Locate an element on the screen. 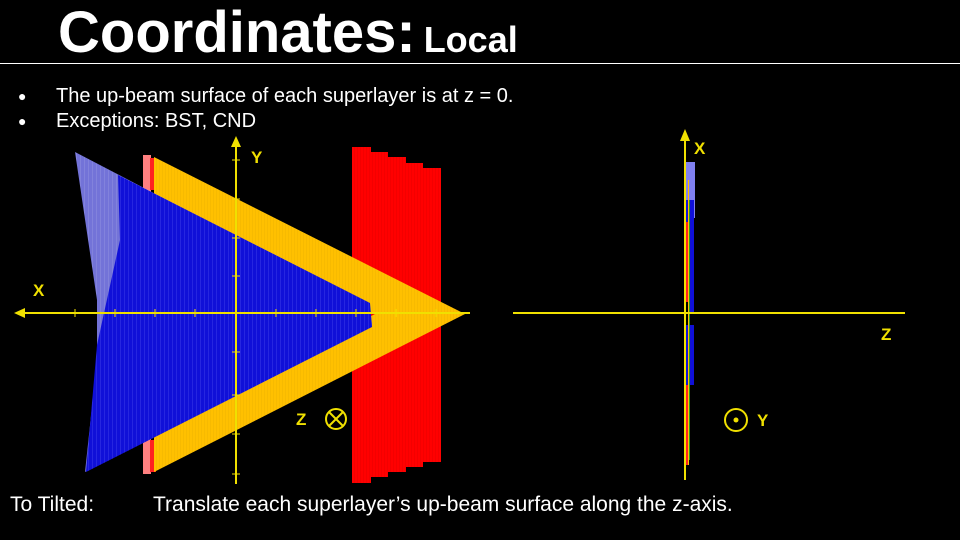 This screenshot has width=960, height=540. red-slice-top is located at coordinates (686, 262).